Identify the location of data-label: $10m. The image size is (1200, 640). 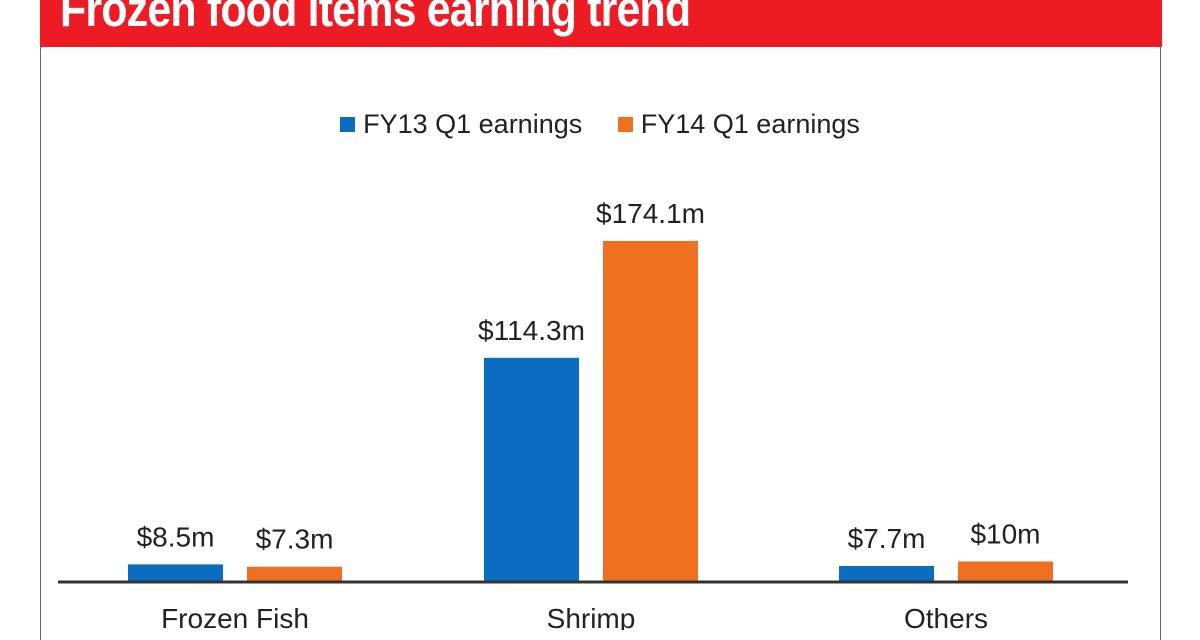
(1005, 533).